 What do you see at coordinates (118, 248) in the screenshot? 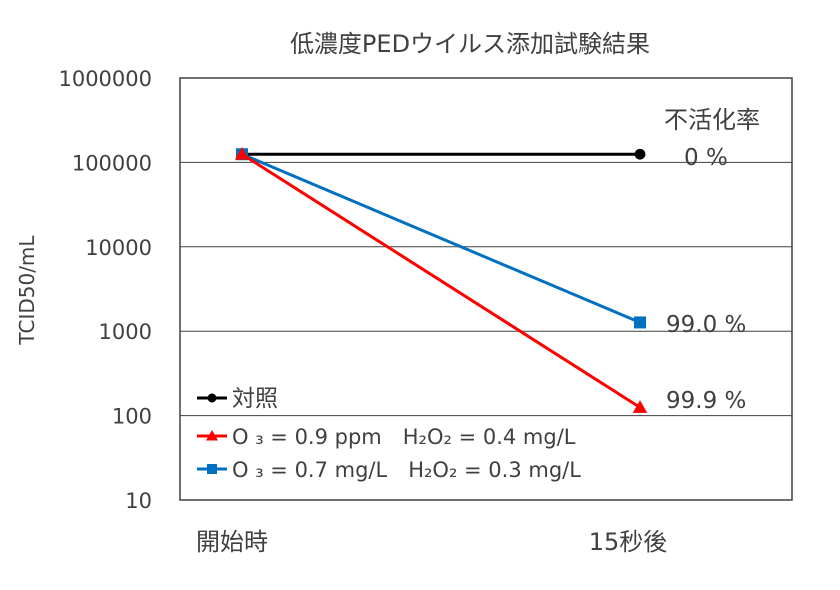
I see `y-tick-label: 10000` at bounding box center [118, 248].